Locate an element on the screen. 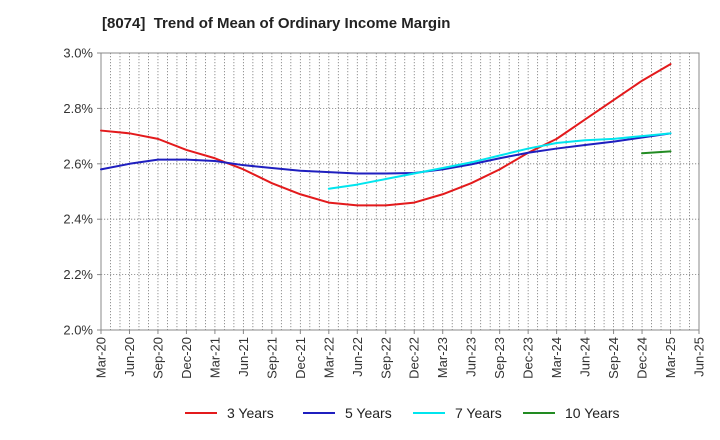 Image resolution: width=720 pixels, height=440 pixels. x-tick-label: Dec-22 is located at coordinates (414, 358).